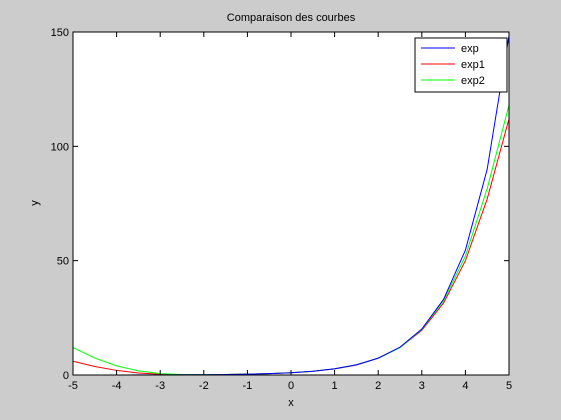  Describe the element at coordinates (60, 147) in the screenshot. I see `y-tick-label: 100` at that location.